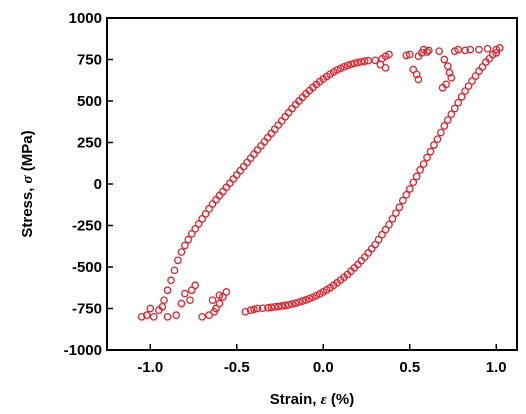 The width and height of the screenshot is (526, 414). I want to click on y-tick-label: -750, so click(87, 309).